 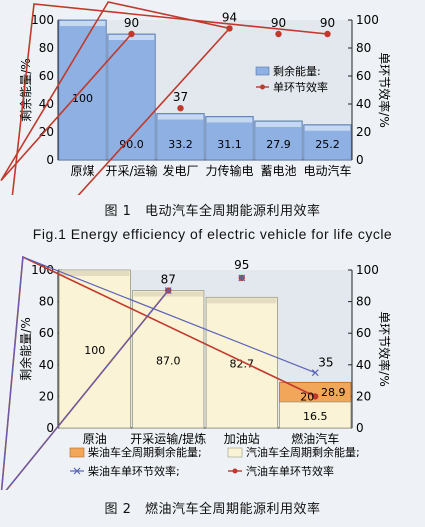 I want to click on bar-value-label: 31.1, so click(x=229, y=144).